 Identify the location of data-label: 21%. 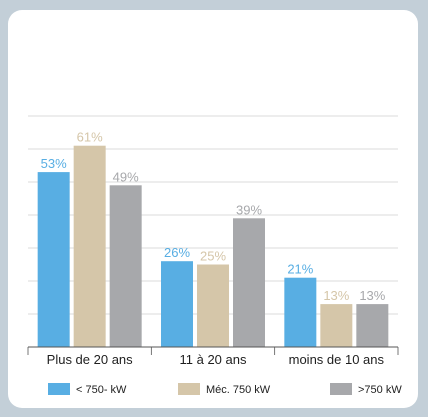
(300, 269).